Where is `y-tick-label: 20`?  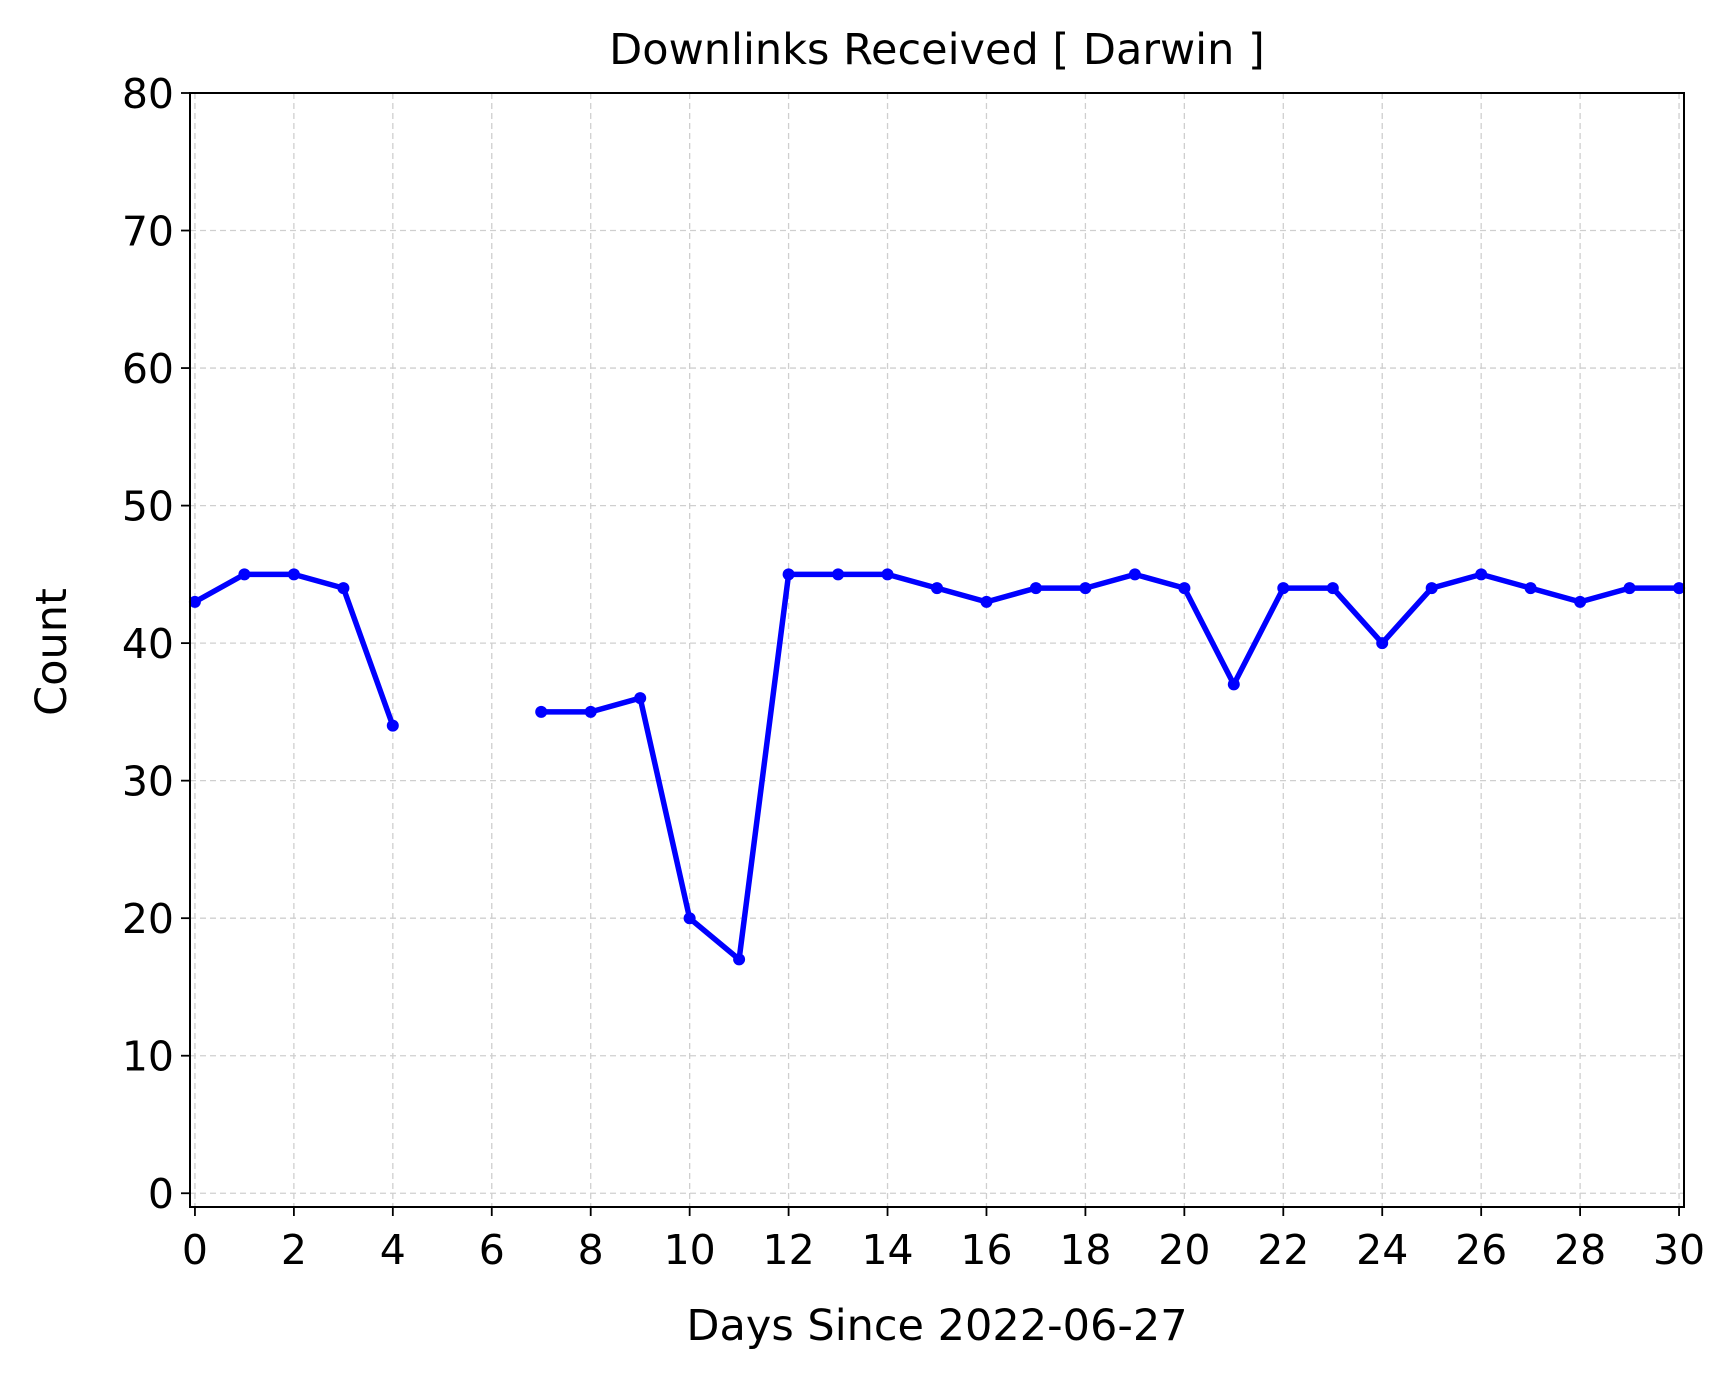
y-tick-label: 20 is located at coordinates (148, 919).